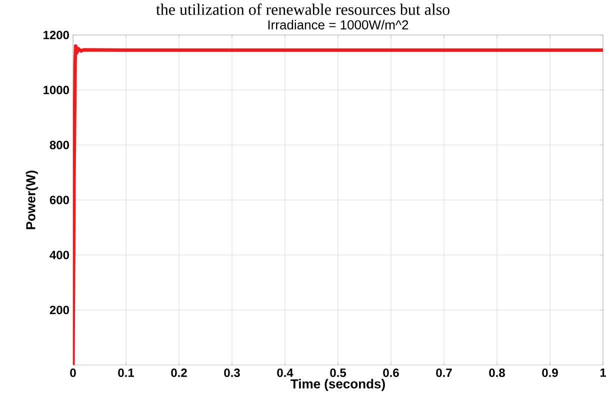 Image resolution: width=606 pixels, height=414 pixels. I want to click on x-tick-label: 0.3, so click(232, 373).